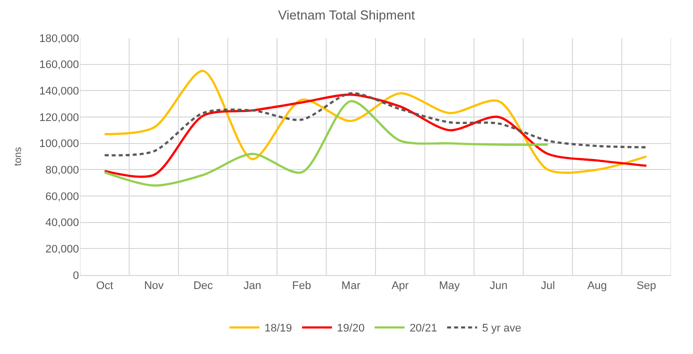  What do you see at coordinates (401, 286) in the screenshot?
I see `x-tick-label: Apr` at bounding box center [401, 286].